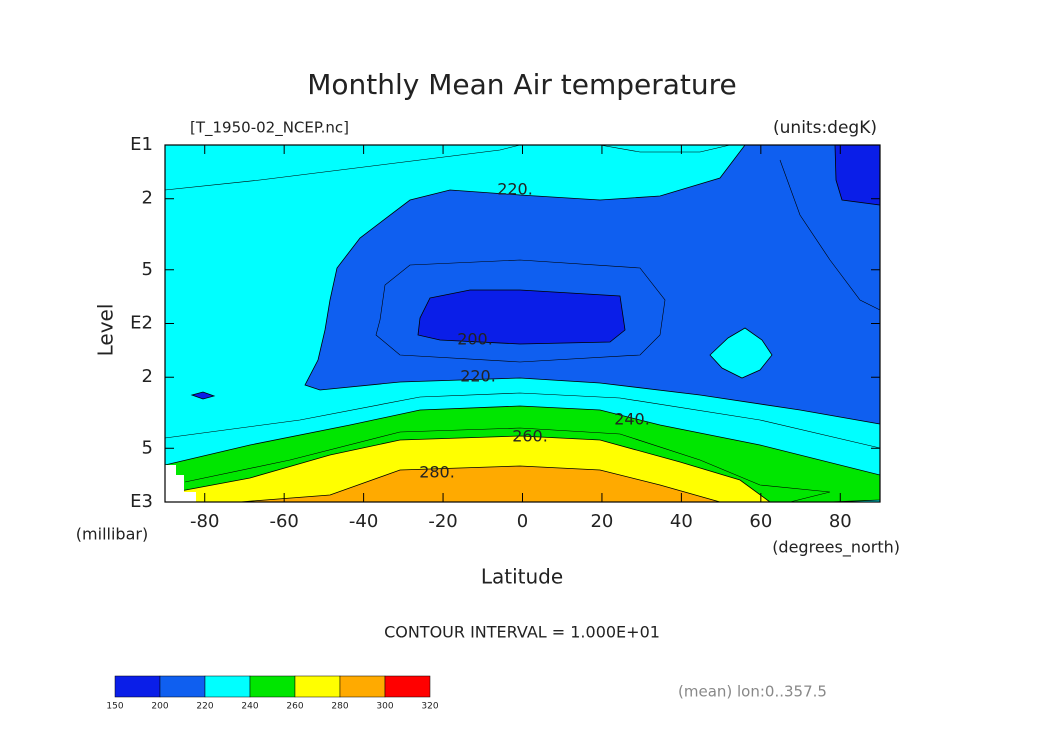  What do you see at coordinates (522, 632) in the screenshot?
I see `contour-interval: CONTOUR INTERVAL = 1.000E+01` at bounding box center [522, 632].